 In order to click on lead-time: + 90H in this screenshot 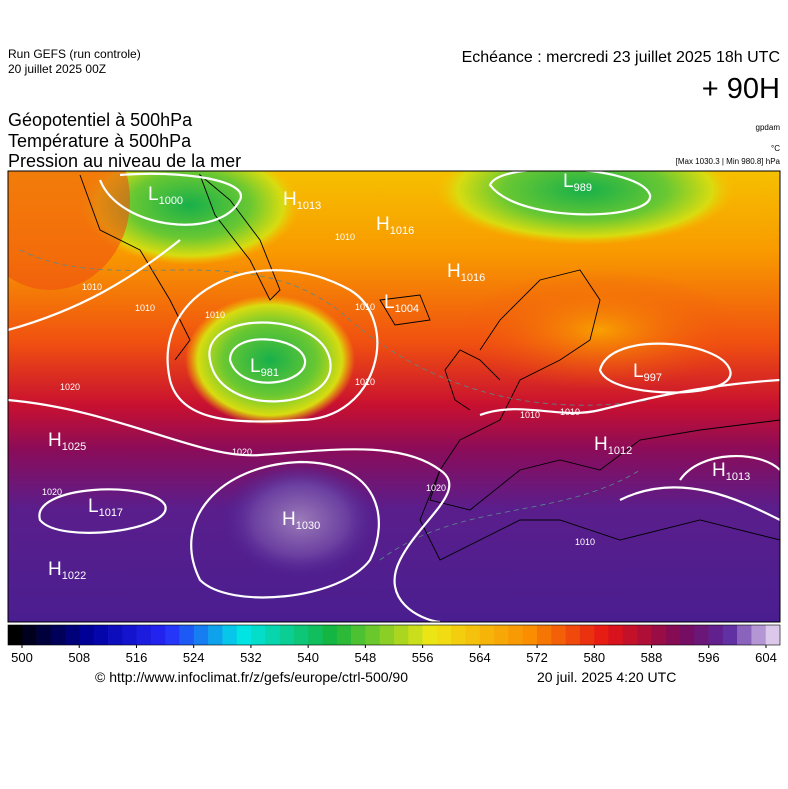, I will do `click(741, 89)`.